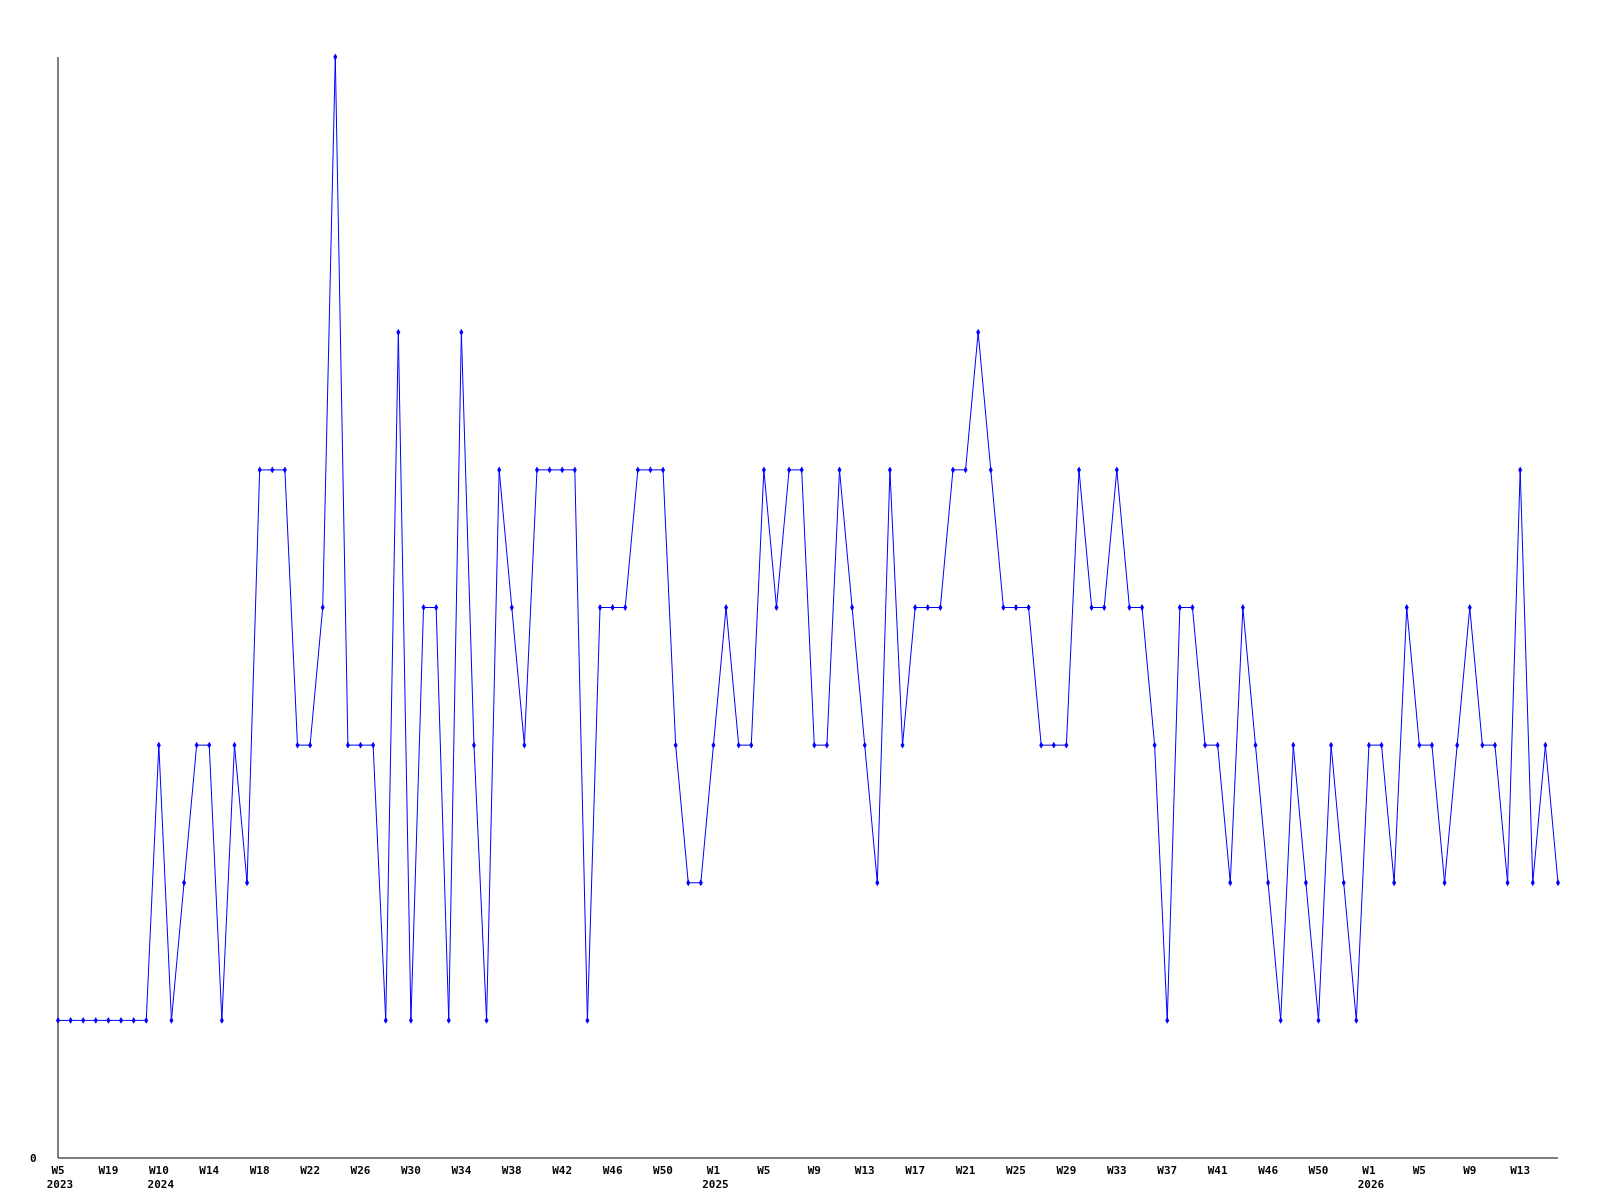  What do you see at coordinates (360, 1170) in the screenshot?
I see `x-tick-label: W26` at bounding box center [360, 1170].